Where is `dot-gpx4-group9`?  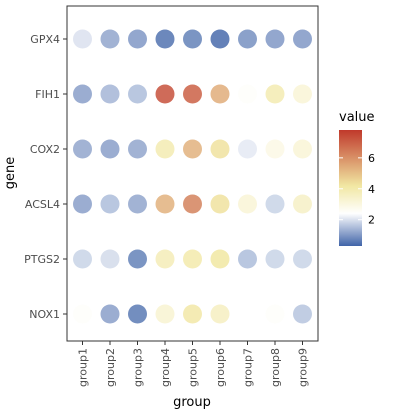
dot-gpx4-group9 is located at coordinates (302, 39).